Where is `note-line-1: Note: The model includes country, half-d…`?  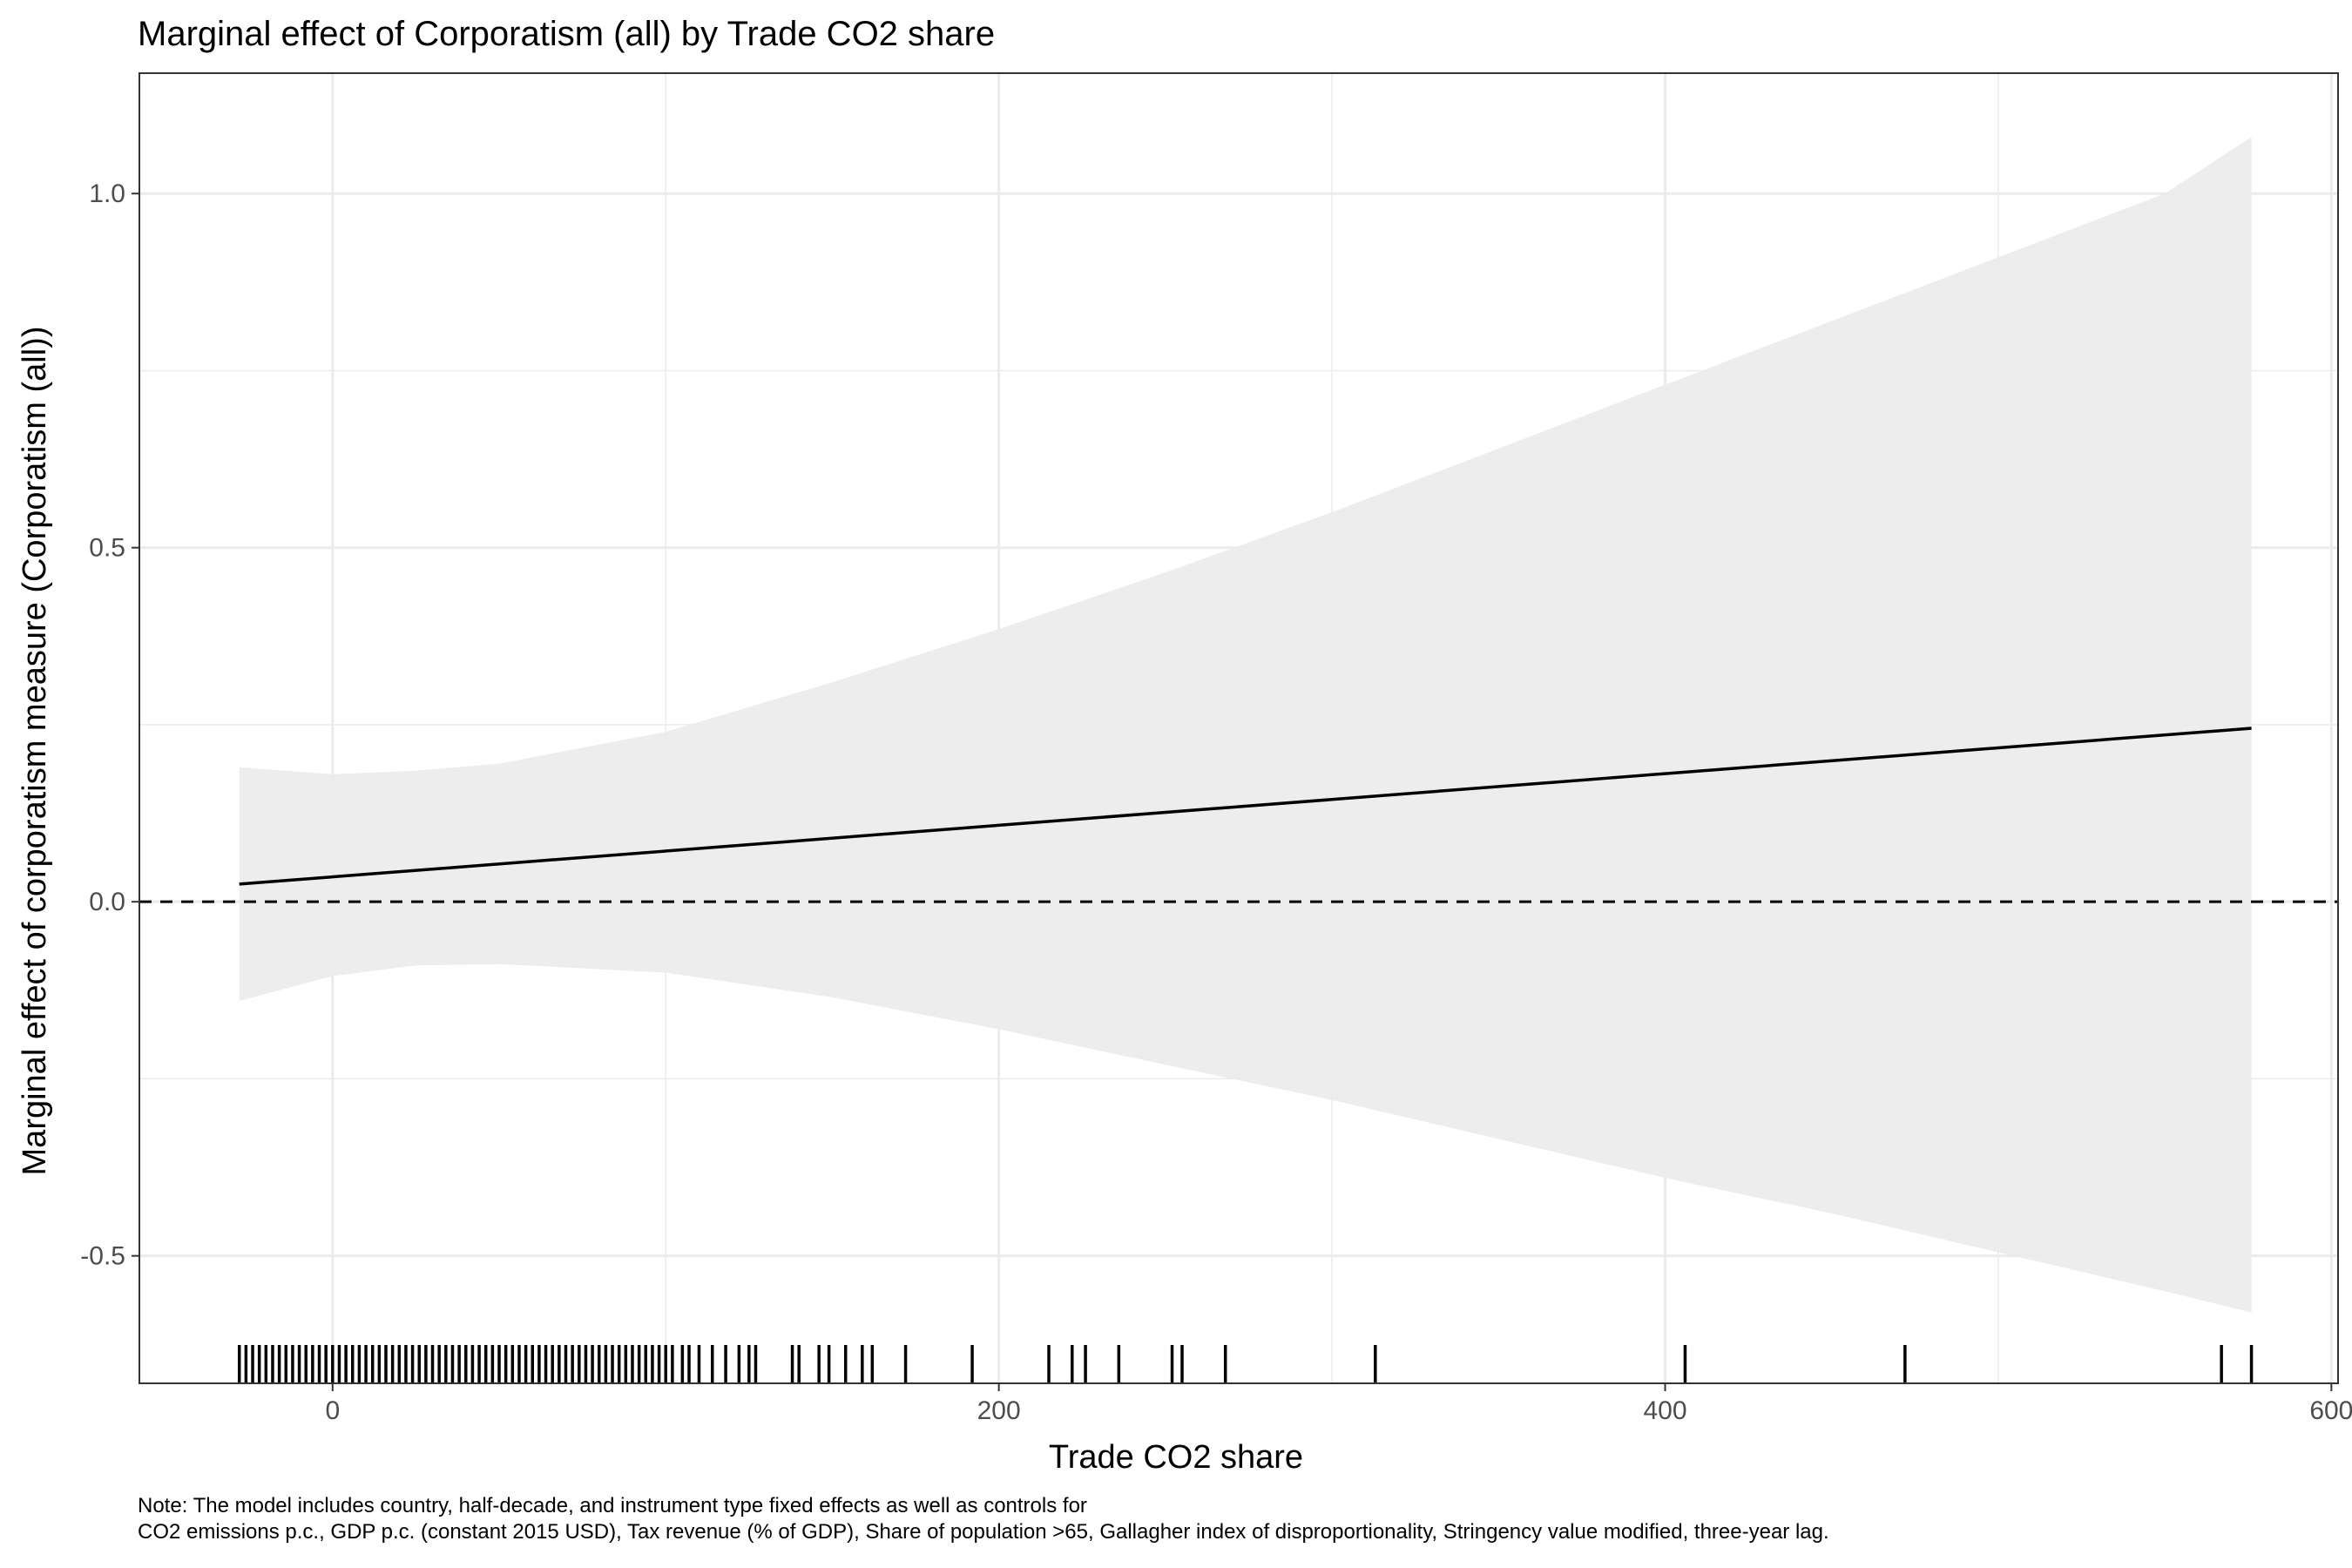 note-line-1: Note: The model includes country, half-d… is located at coordinates (613, 1506).